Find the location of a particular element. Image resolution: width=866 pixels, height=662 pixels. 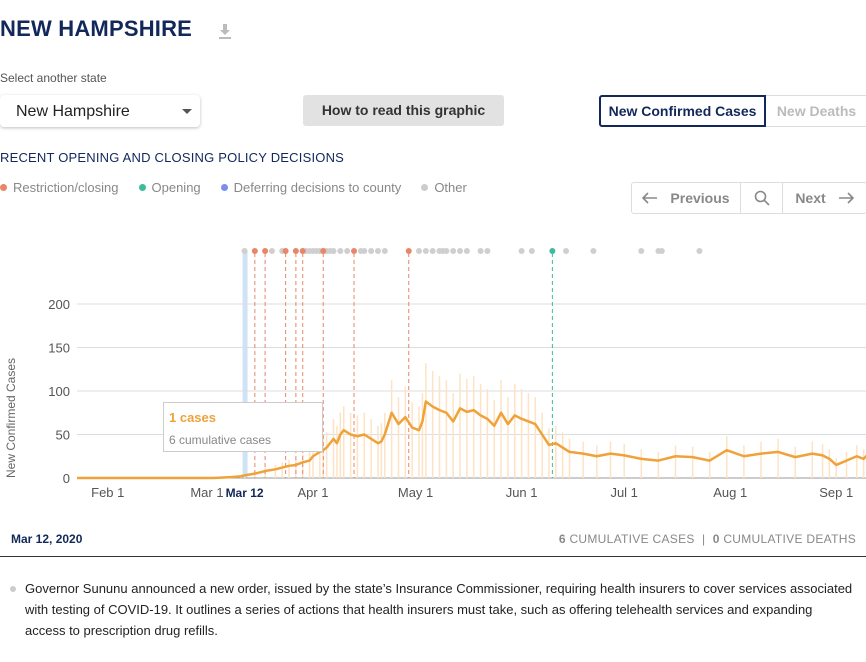

x-tick-label: Apr 1 is located at coordinates (312, 492).